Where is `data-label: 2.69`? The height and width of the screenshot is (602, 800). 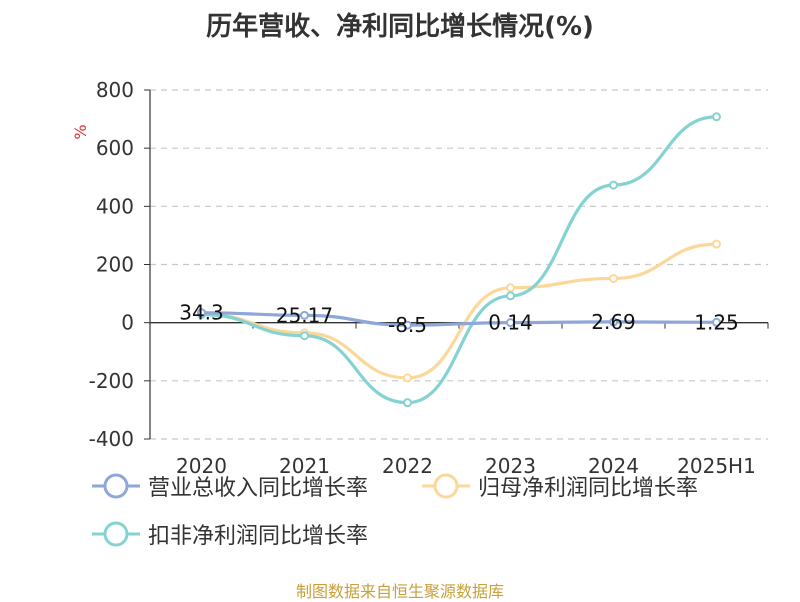
data-label: 2.69 is located at coordinates (613, 322).